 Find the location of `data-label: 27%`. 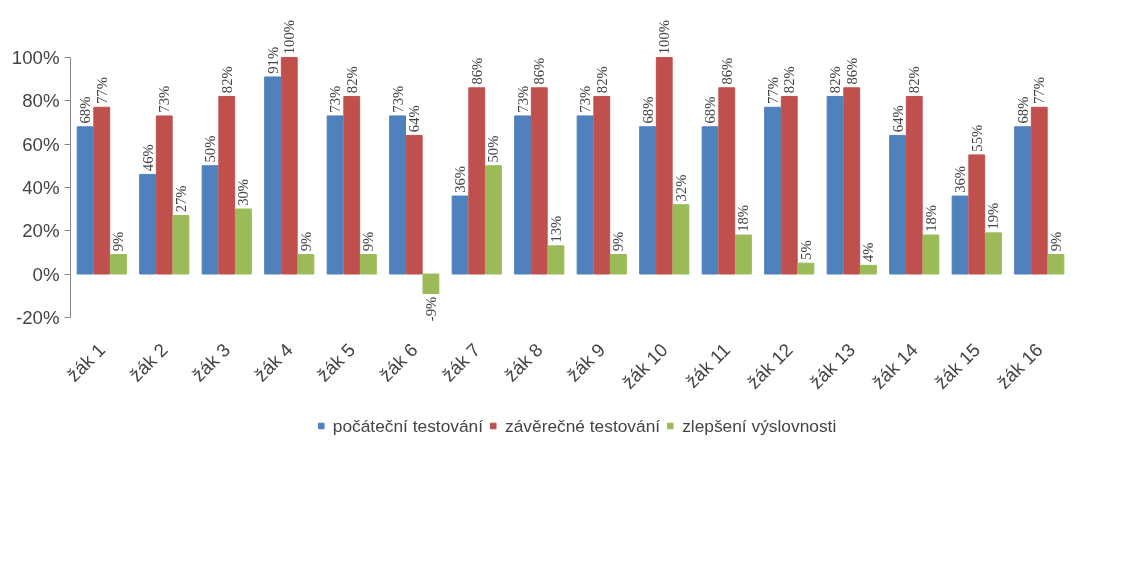

data-label: 27% is located at coordinates (180, 199).